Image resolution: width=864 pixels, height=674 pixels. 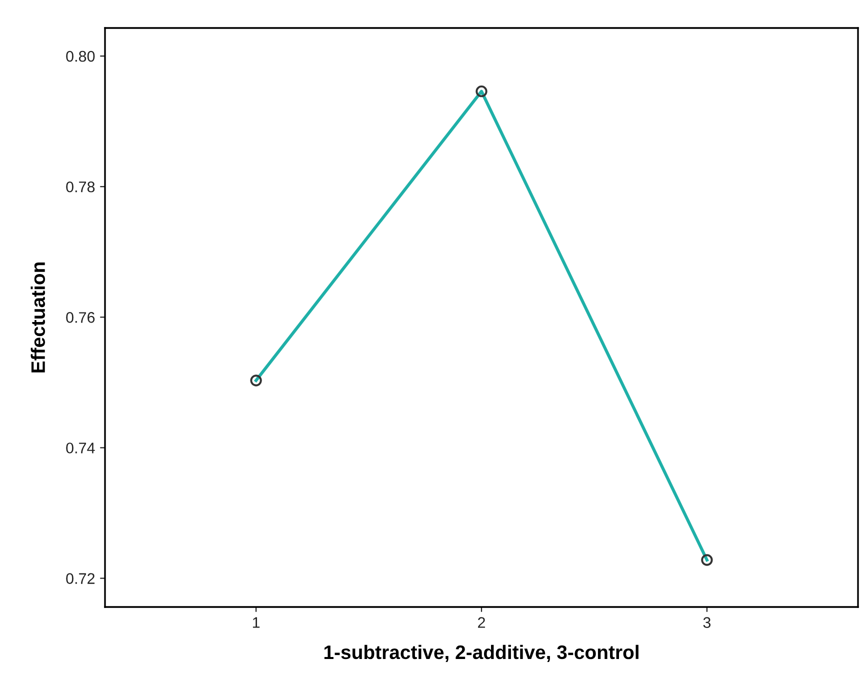 What do you see at coordinates (80, 578) in the screenshot?
I see `y-tick-label: 0.72` at bounding box center [80, 578].